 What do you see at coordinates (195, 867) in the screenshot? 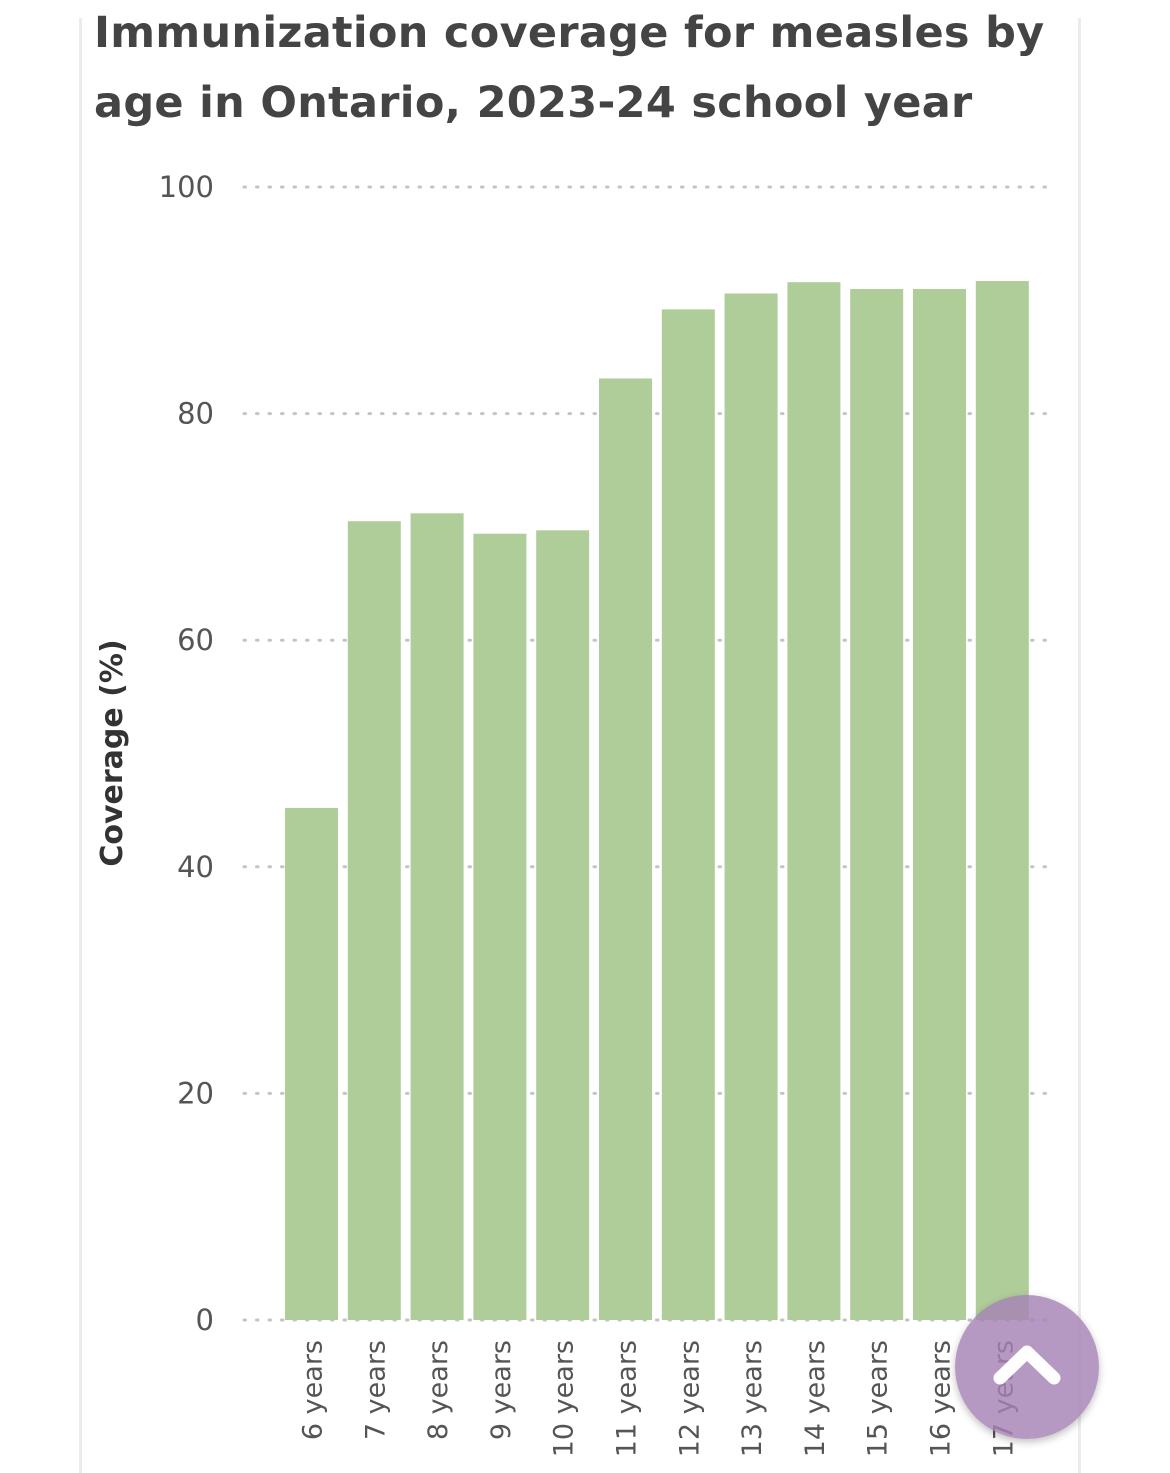
I see `y-tick-label: 40` at bounding box center [195, 867].